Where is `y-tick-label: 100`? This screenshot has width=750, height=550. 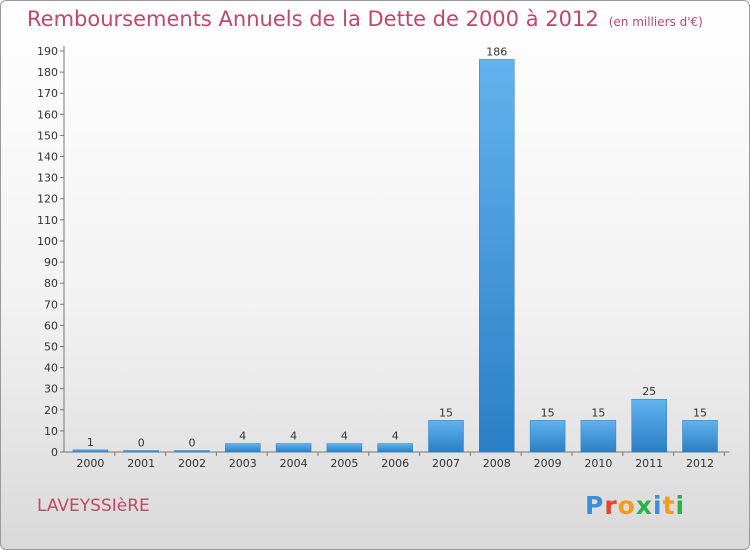 y-tick-label: 100 is located at coordinates (47, 241).